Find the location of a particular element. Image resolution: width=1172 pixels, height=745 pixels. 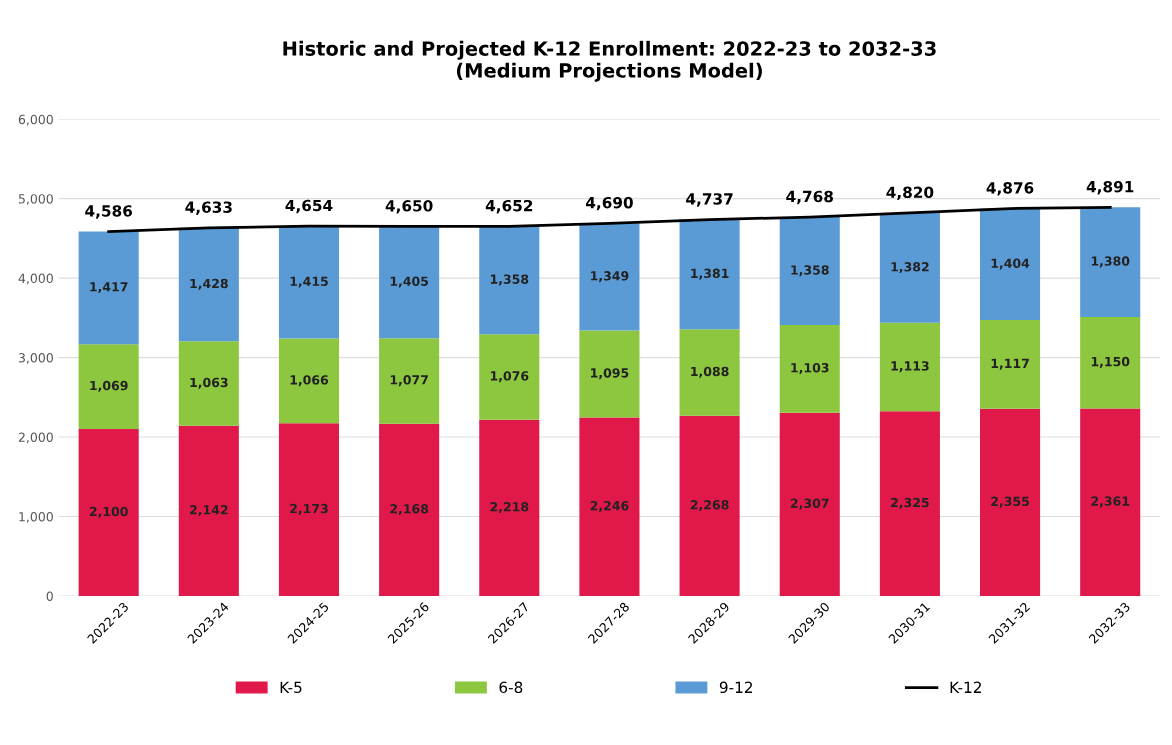

data-label: 2,355 is located at coordinates (1010, 502).